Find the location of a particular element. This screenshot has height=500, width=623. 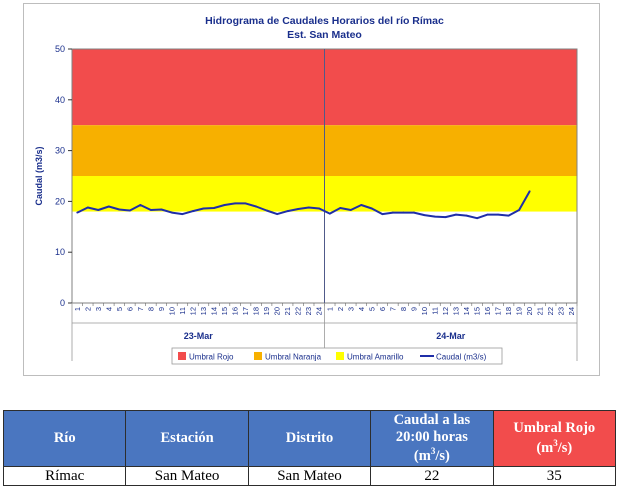

y-tick-label: 20 is located at coordinates (60, 201).